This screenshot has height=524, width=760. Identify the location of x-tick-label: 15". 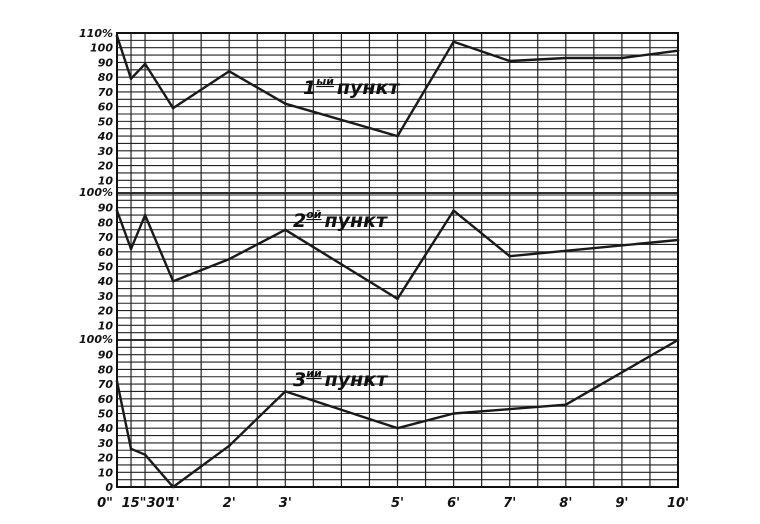
(134, 503).